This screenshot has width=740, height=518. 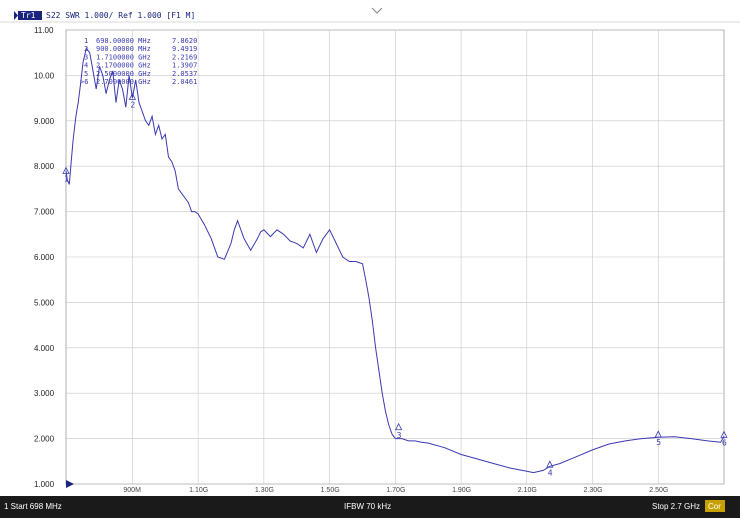 I want to click on y-tick-label: 2.000, so click(x=44, y=439).